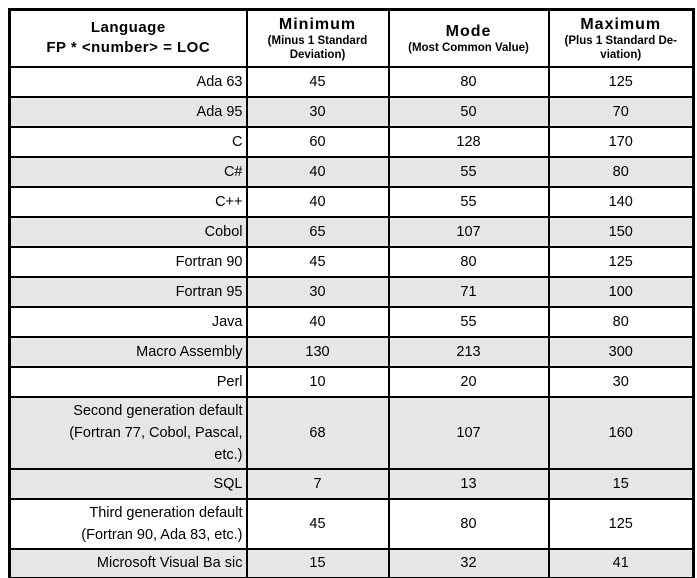 This screenshot has height=578, width=697. Describe the element at coordinates (128, 381) in the screenshot. I see `language-cell: Perl` at that location.